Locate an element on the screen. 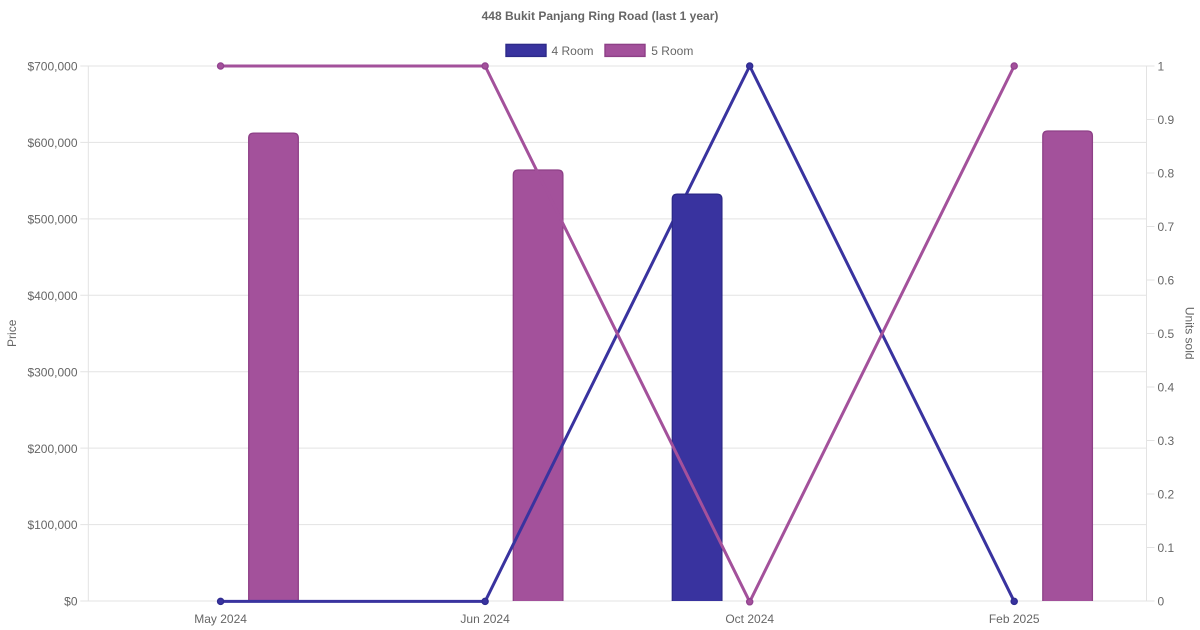 This screenshot has width=1200, height=630. svg-text: $400,000 is located at coordinates (52, 296).